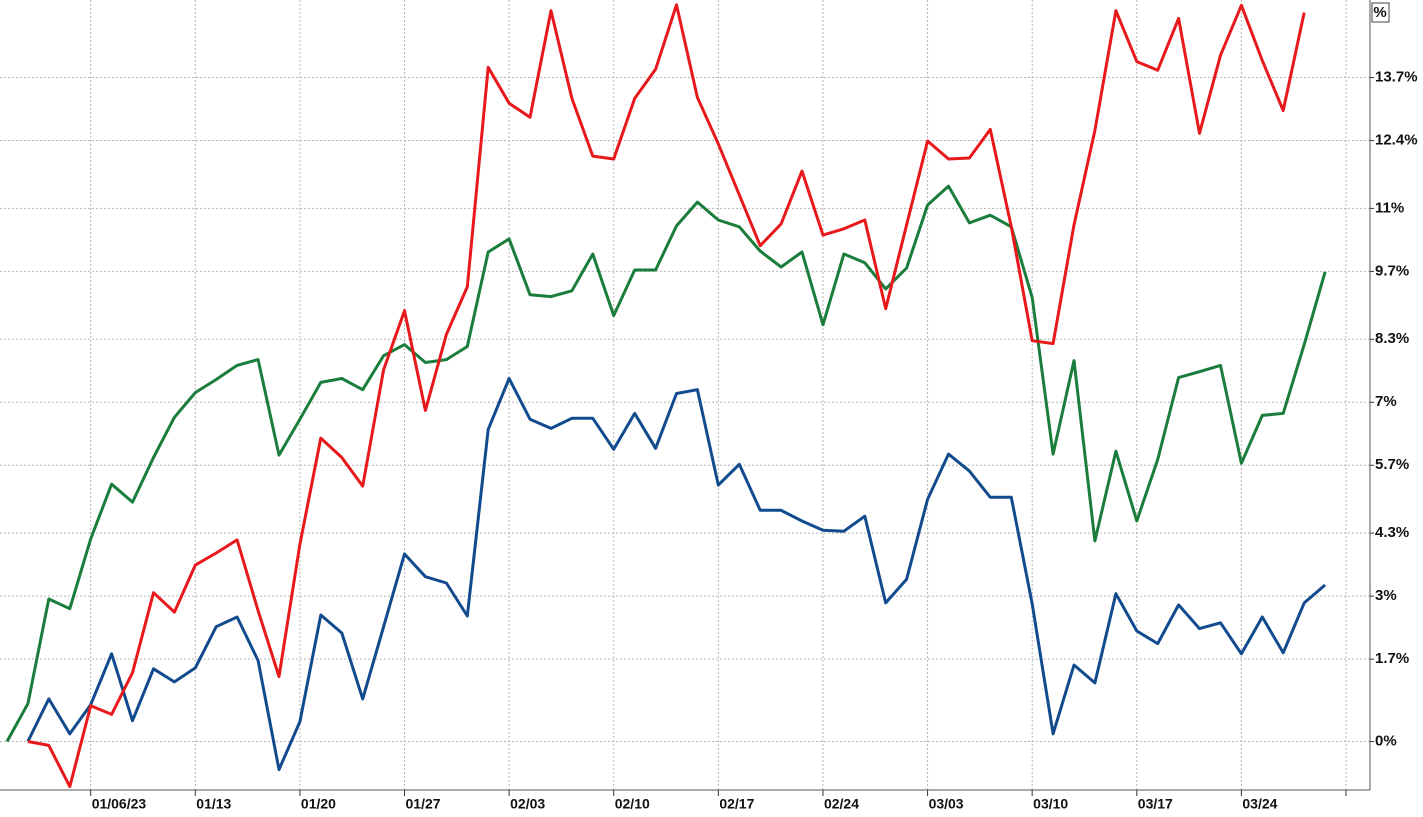 The width and height of the screenshot is (1423, 817). Describe the element at coordinates (1396, 140) in the screenshot. I see `y-tick-label: 12.4%` at that location.